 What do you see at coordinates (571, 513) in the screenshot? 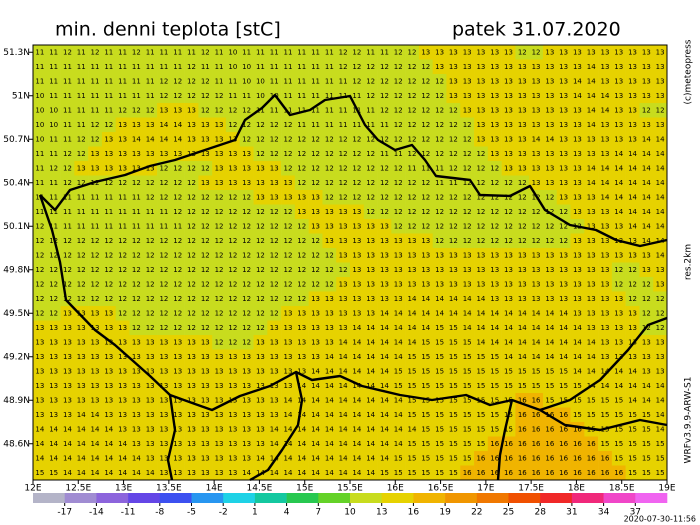
I see `colorbar-label: 31` at bounding box center [571, 513].